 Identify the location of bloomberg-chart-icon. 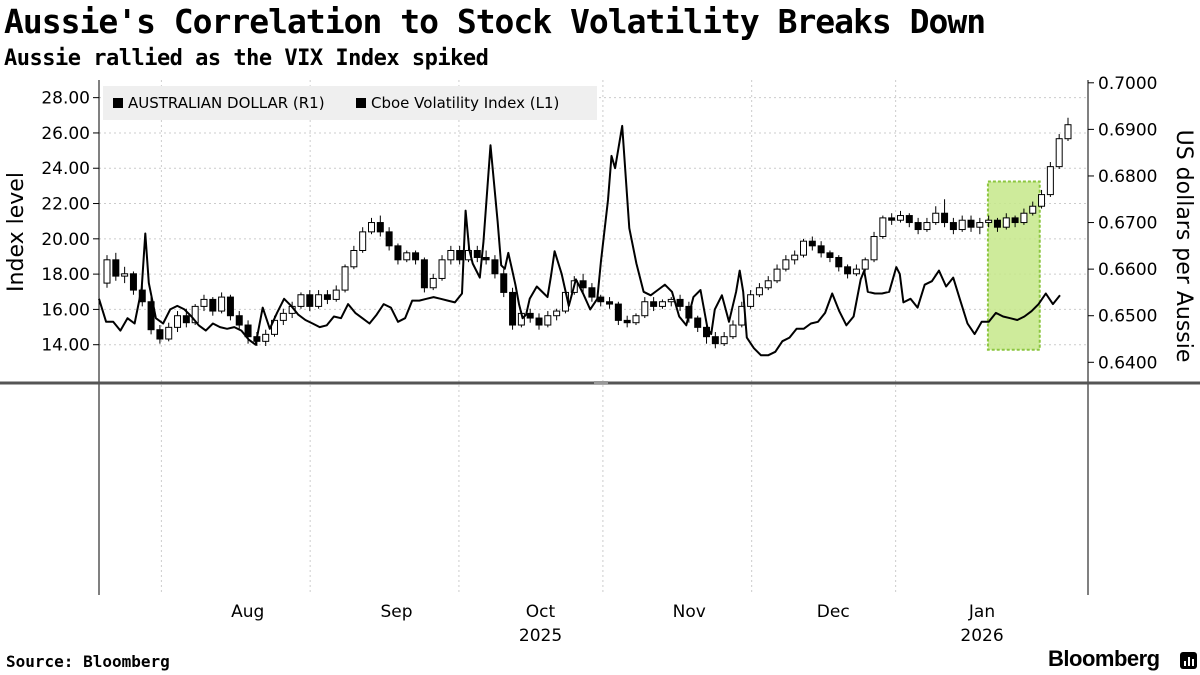
(1188, 660).